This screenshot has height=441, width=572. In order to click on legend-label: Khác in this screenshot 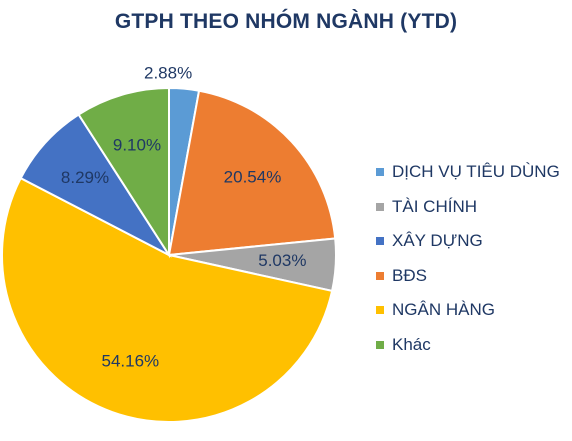, I will do `click(411, 344)`.